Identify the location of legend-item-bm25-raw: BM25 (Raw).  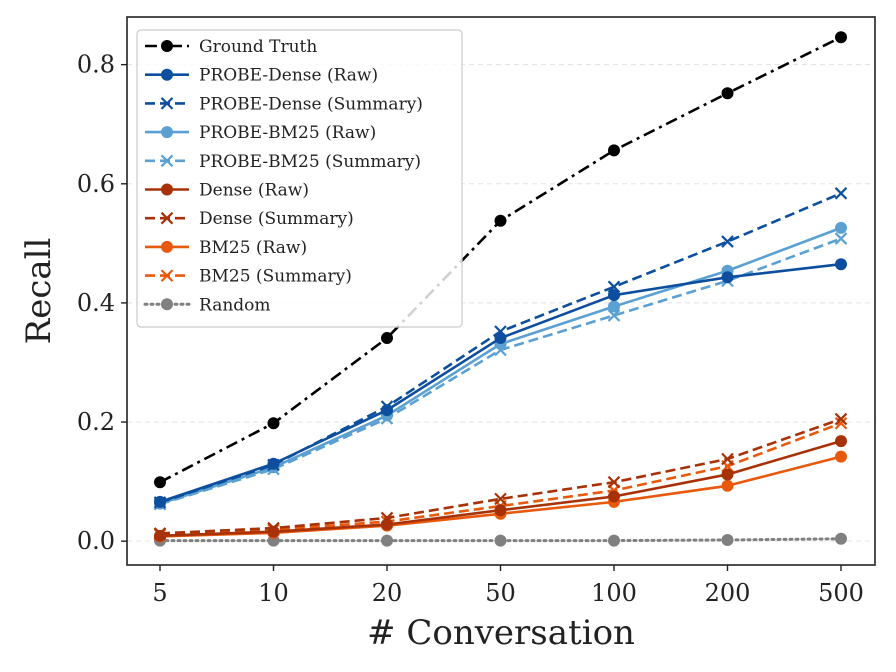
(226, 248).